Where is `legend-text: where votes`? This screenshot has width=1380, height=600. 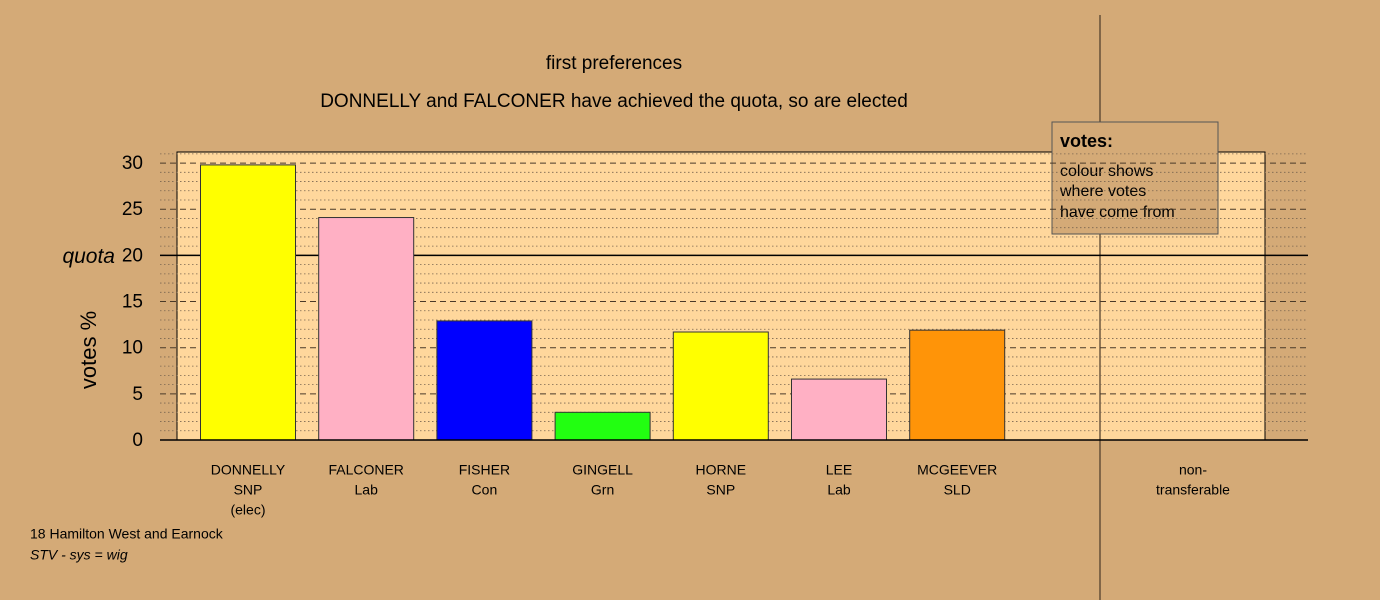 legend-text: where votes is located at coordinates (1102, 191).